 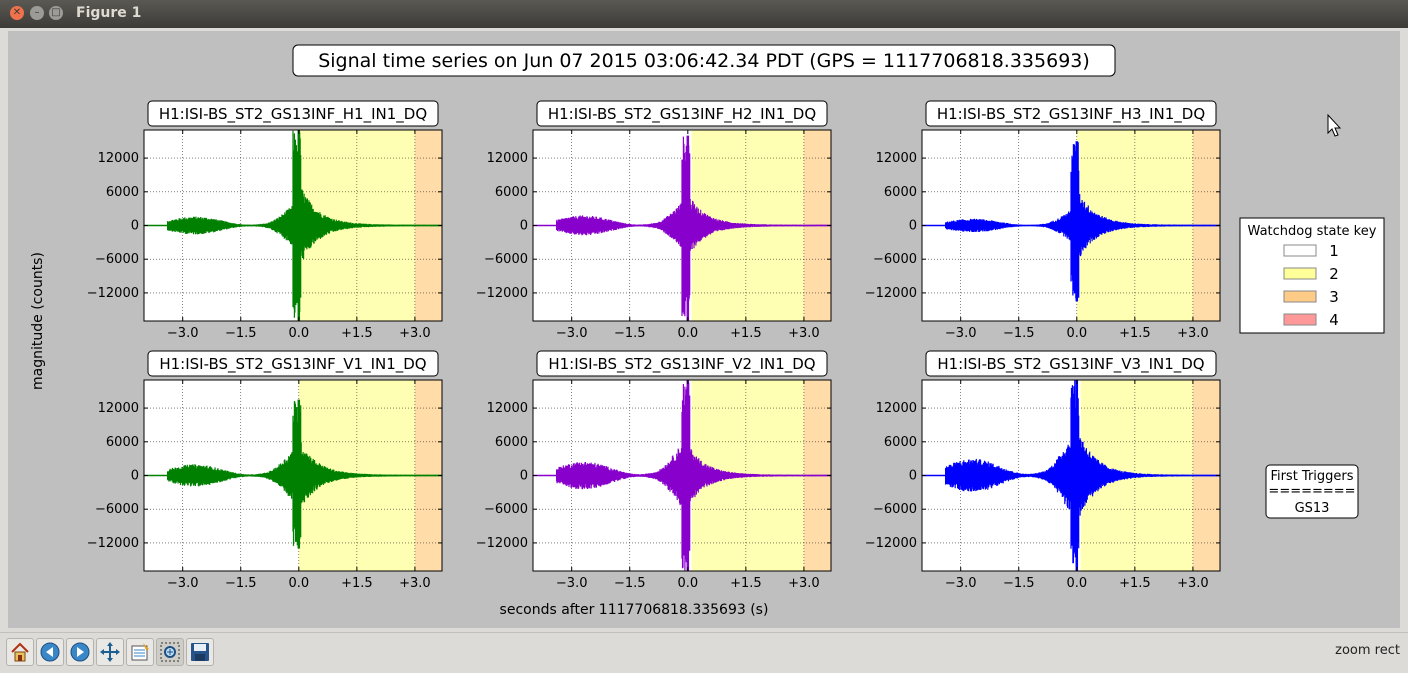 I want to click on back-button, so click(x=50, y=652).